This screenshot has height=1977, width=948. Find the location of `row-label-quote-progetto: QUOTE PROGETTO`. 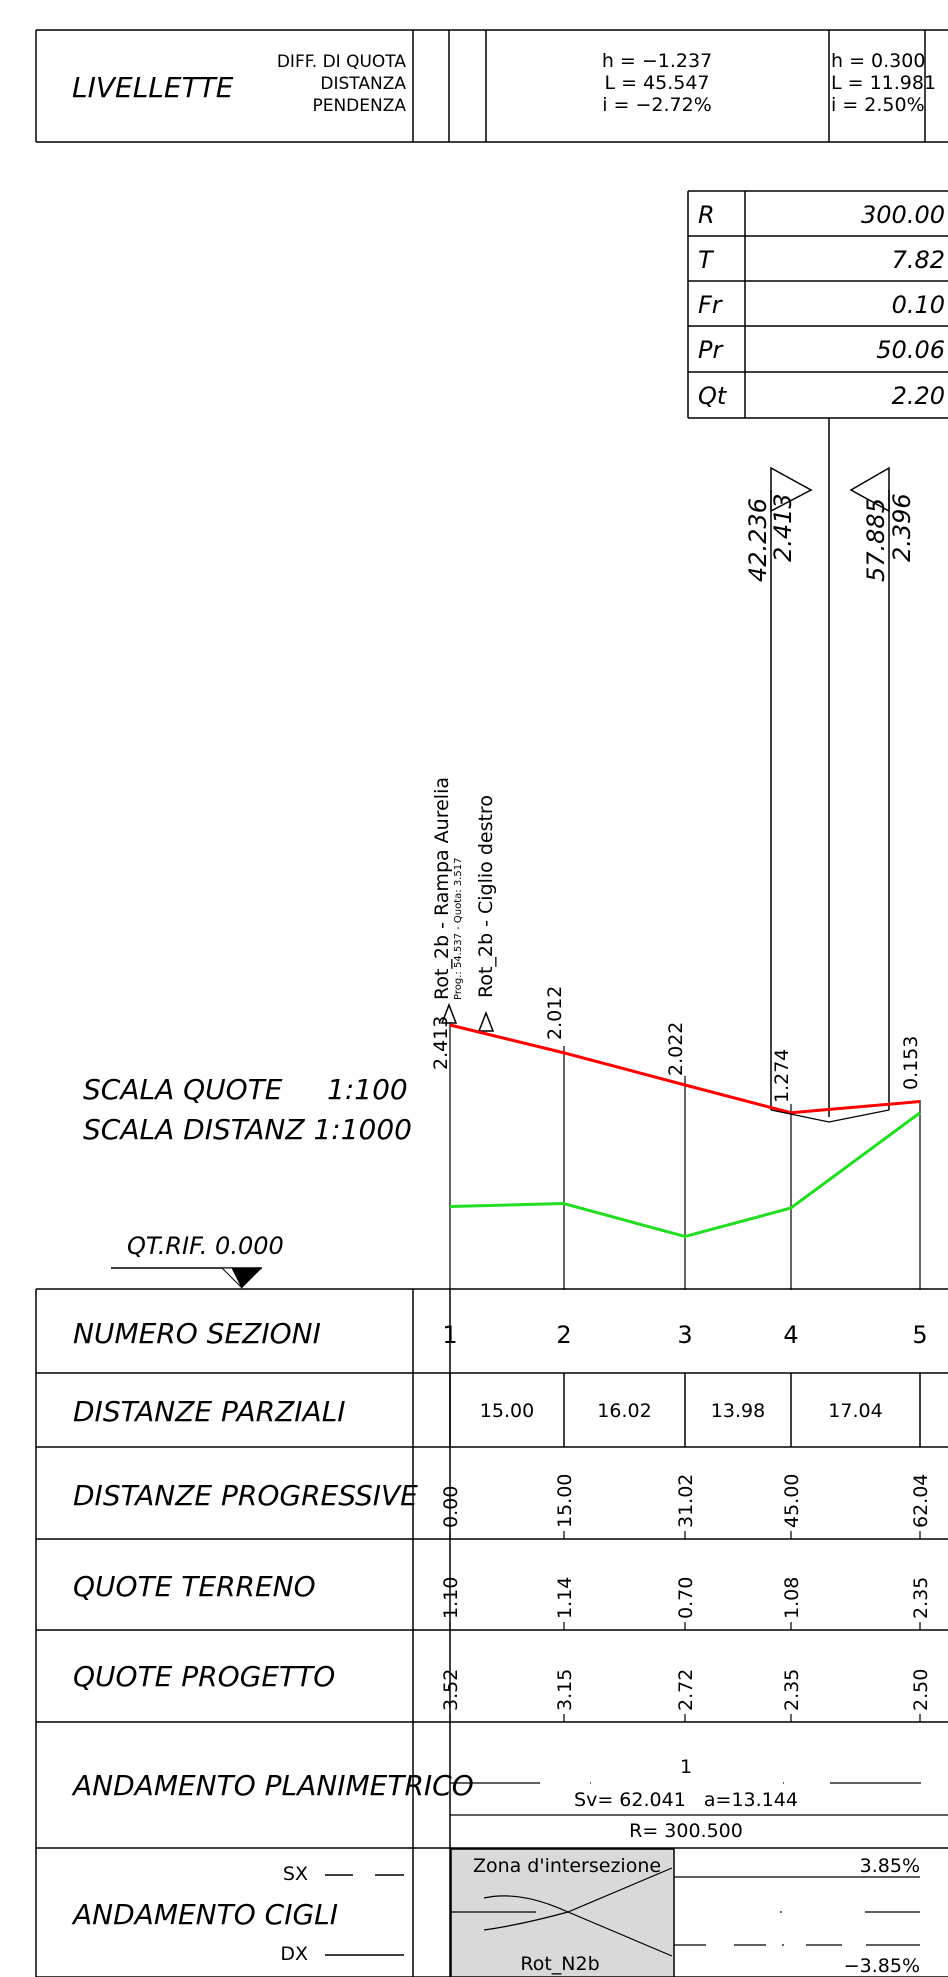

row-label-quote-progetto: QUOTE PROGETTO is located at coordinates (204, 1676).